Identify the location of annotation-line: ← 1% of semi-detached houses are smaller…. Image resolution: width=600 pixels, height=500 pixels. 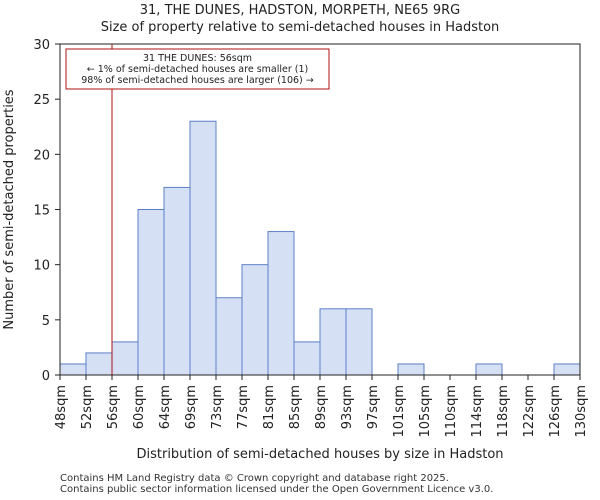
(197, 69).